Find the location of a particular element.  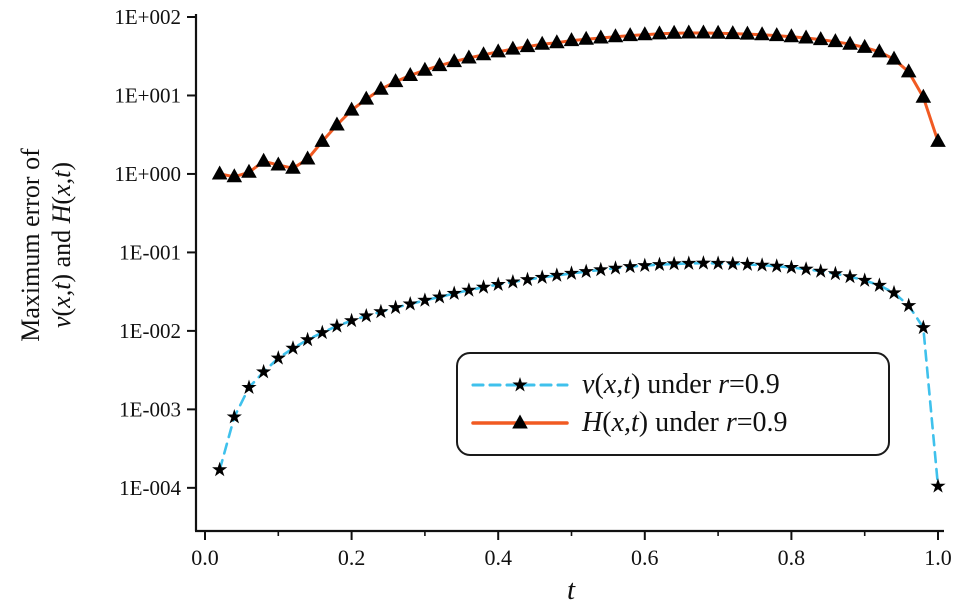

legend-label: v(x,t) under r=0.9 is located at coordinates (681, 384).